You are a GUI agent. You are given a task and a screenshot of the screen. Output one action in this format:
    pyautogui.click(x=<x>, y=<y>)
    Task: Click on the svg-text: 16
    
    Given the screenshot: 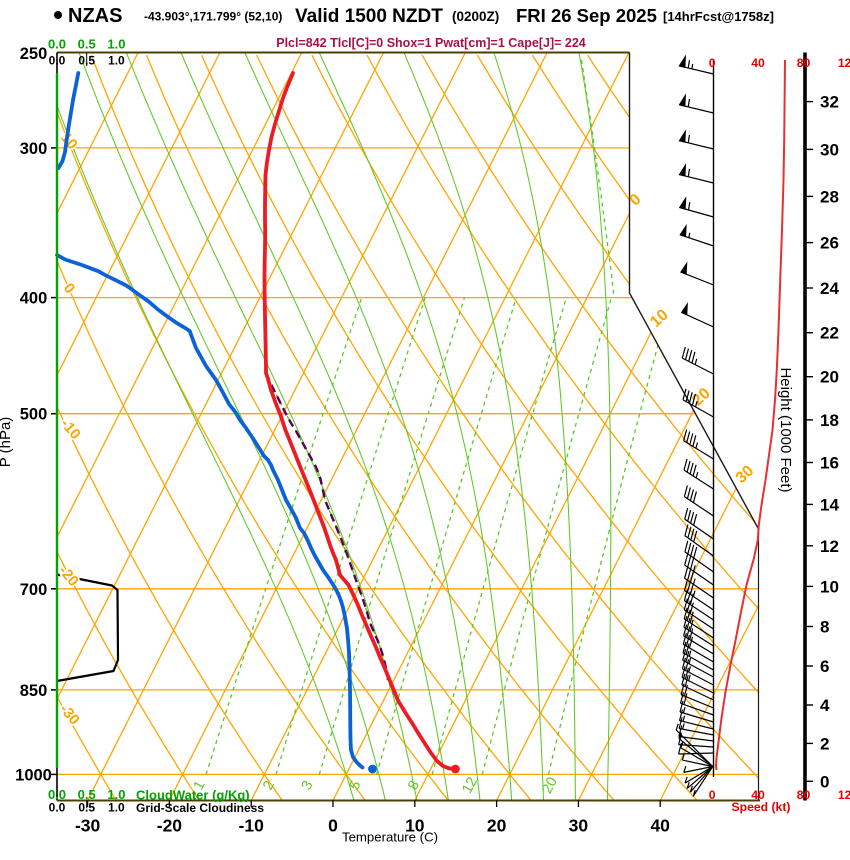 What is the action you would take?
    pyautogui.click(x=829, y=463)
    